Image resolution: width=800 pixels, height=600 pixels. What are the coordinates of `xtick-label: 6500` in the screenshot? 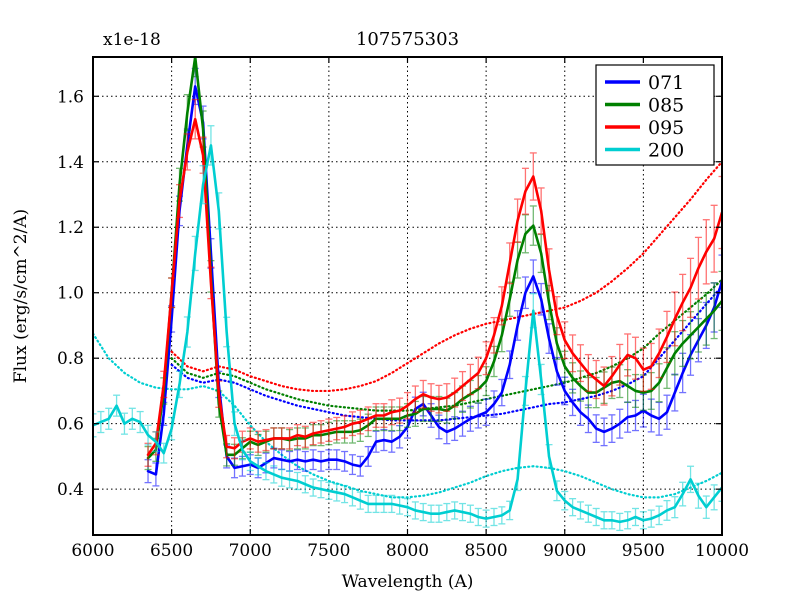 It's located at (171, 551).